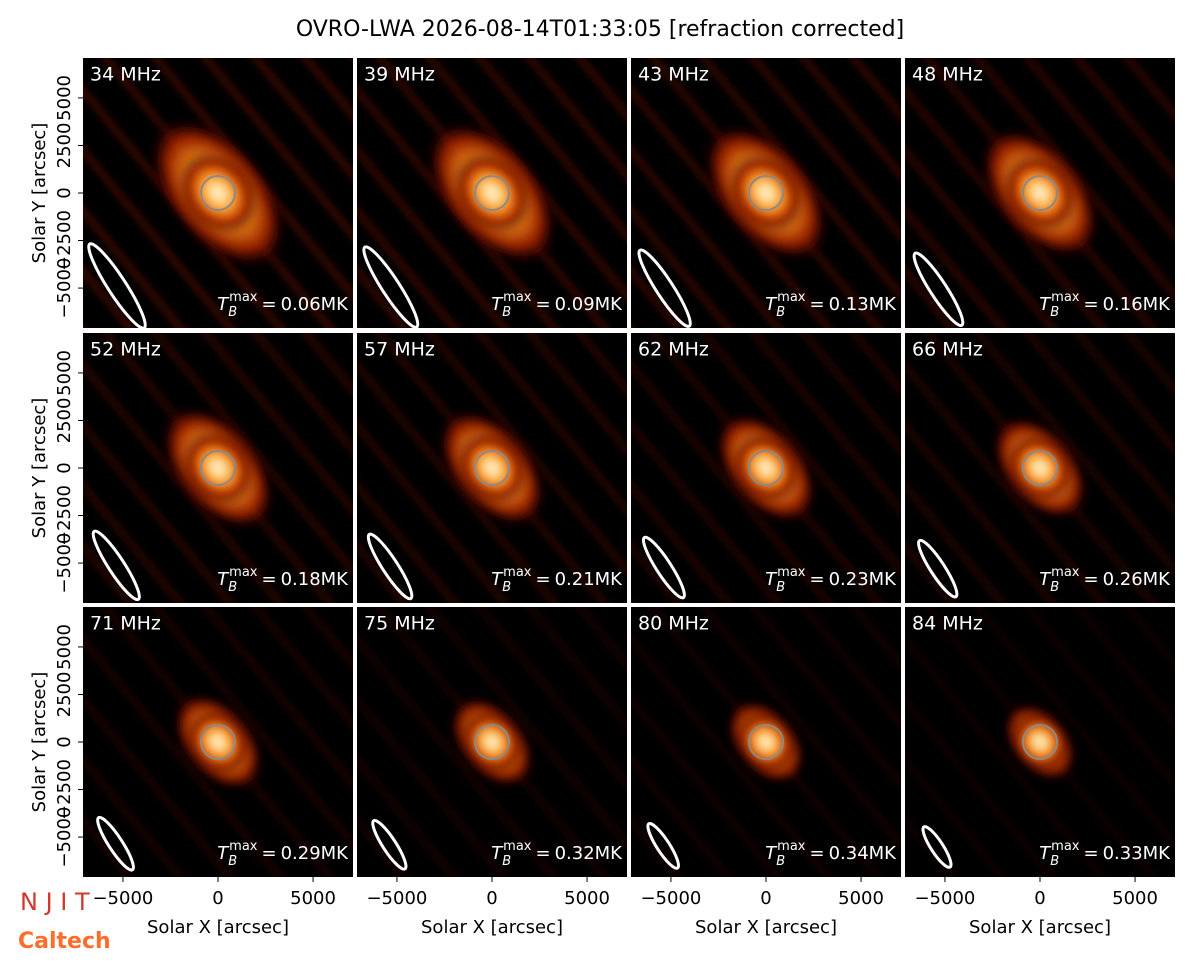 The height and width of the screenshot is (979, 1200). Describe the element at coordinates (861, 898) in the screenshot. I see `x-tick-label: 5000` at that location.